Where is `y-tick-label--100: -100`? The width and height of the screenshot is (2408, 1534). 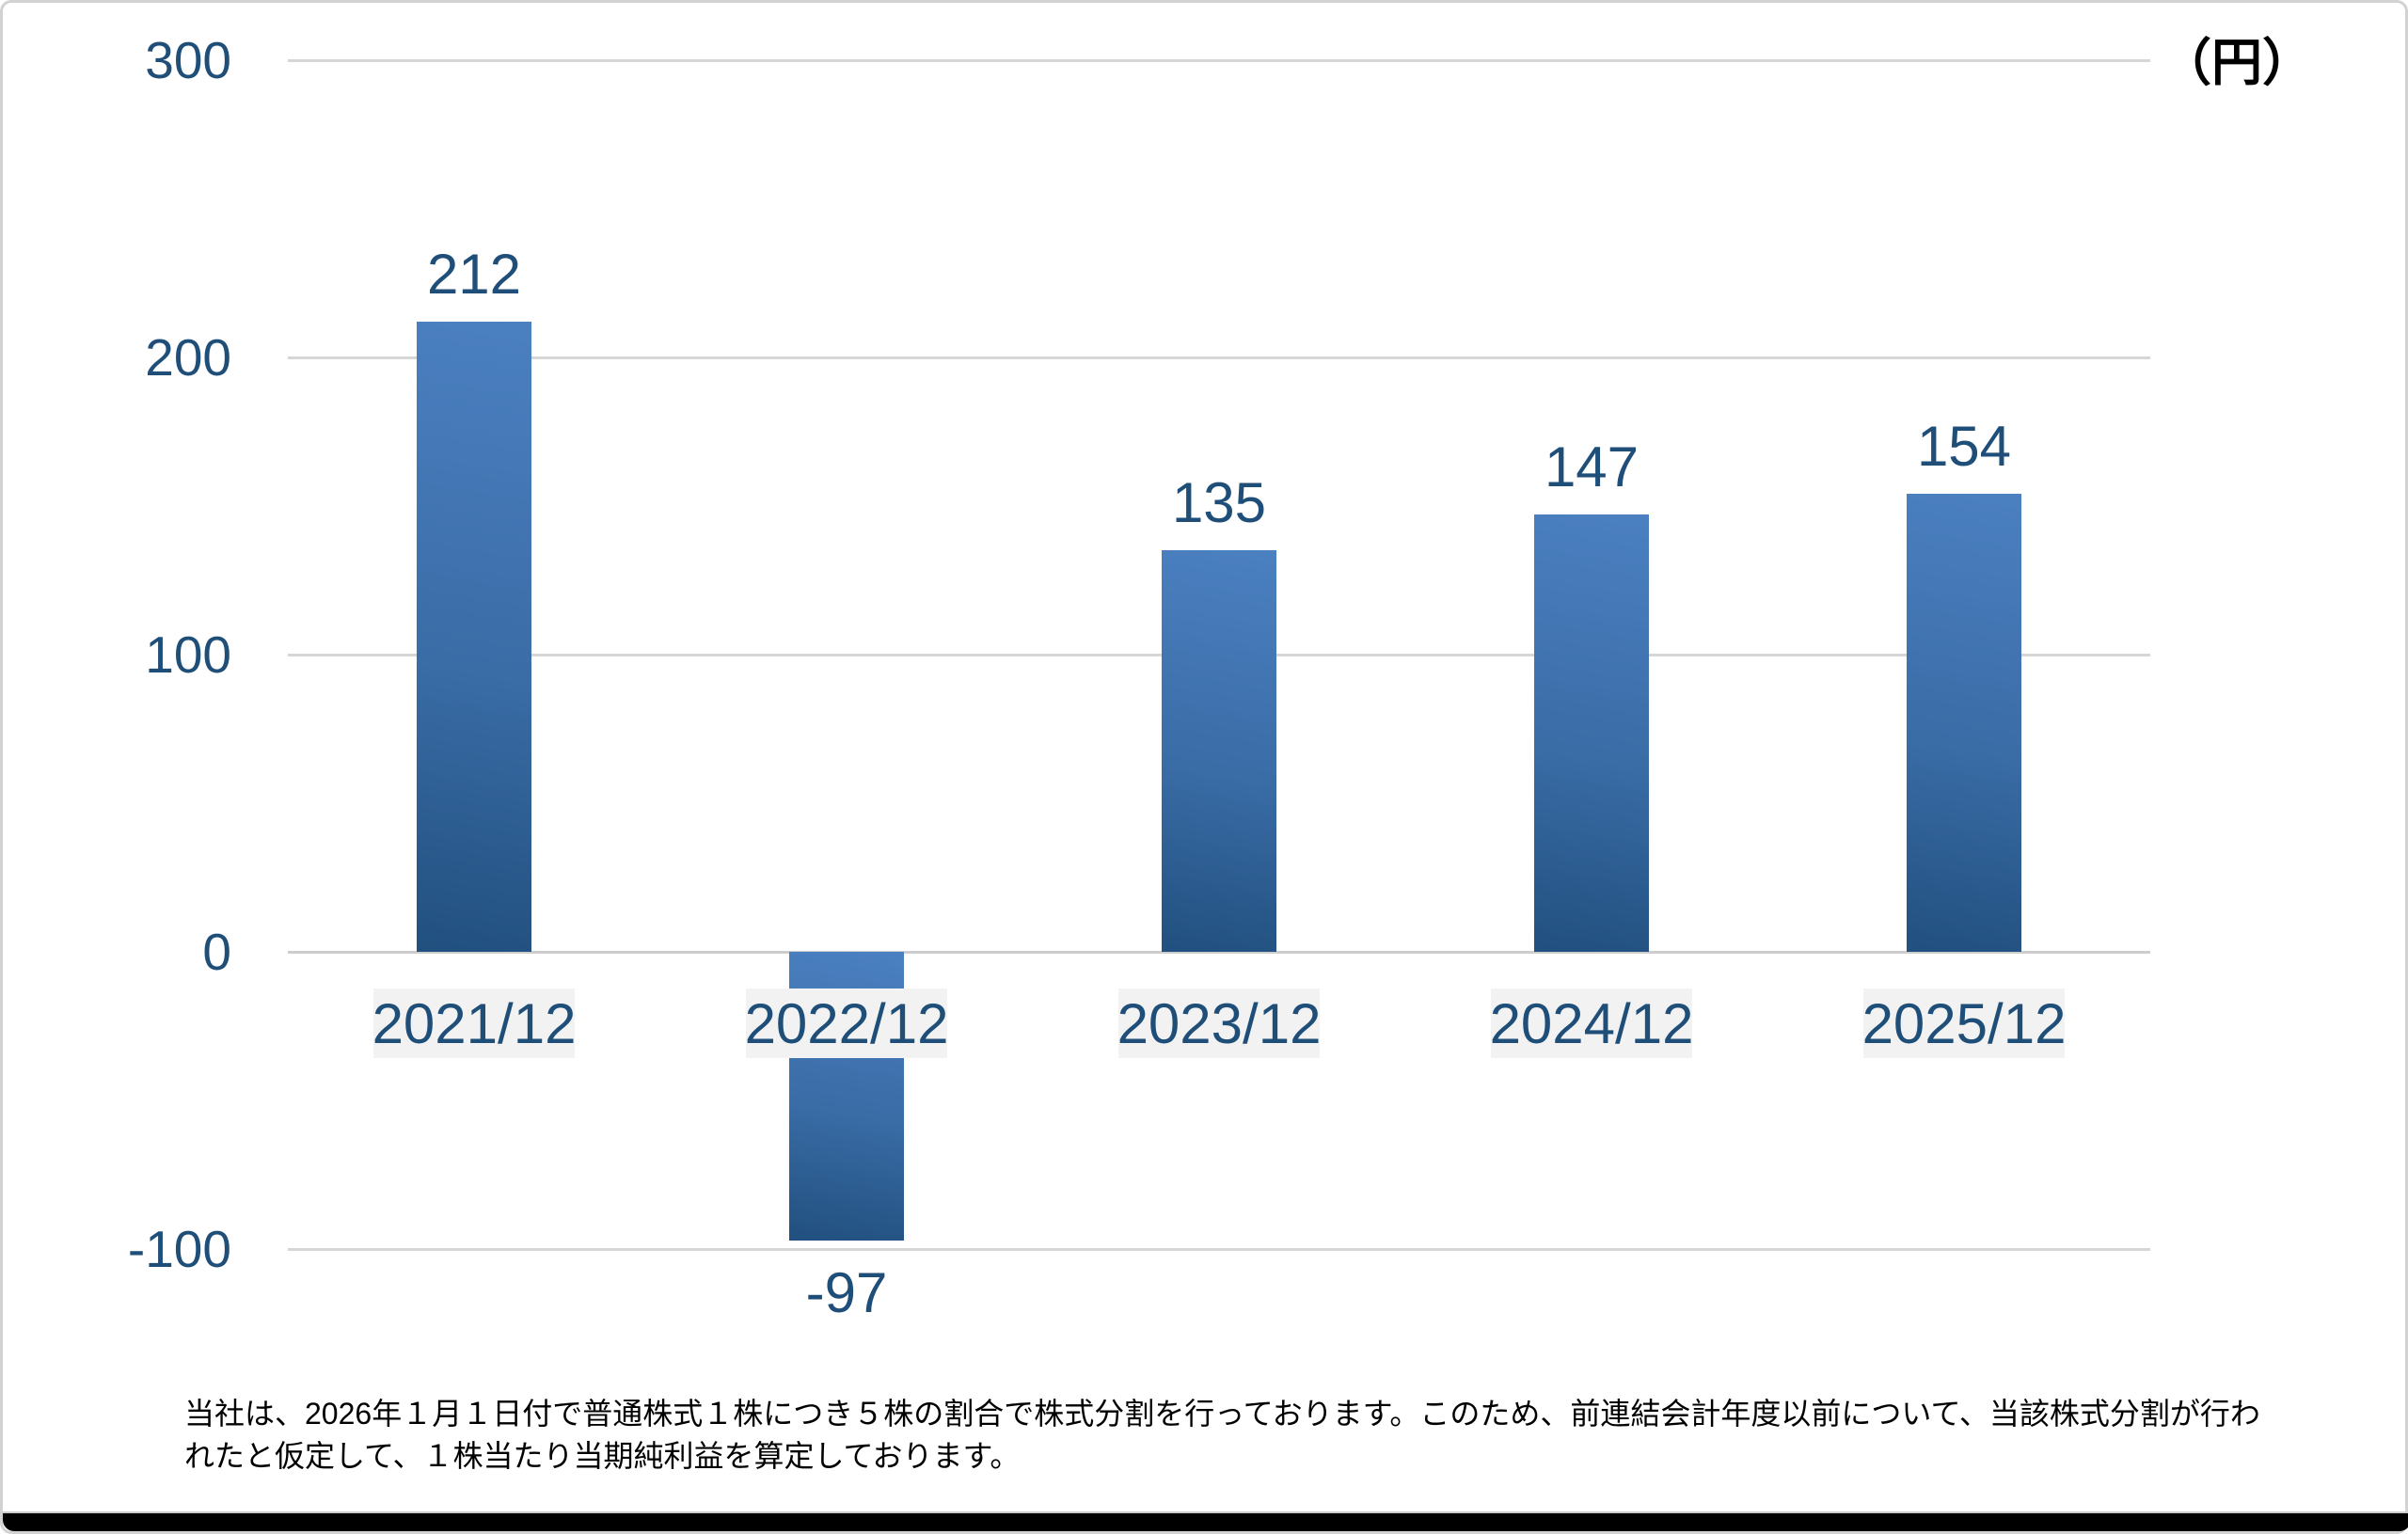 y-tick-label--100: -100 is located at coordinates (179, 1249).